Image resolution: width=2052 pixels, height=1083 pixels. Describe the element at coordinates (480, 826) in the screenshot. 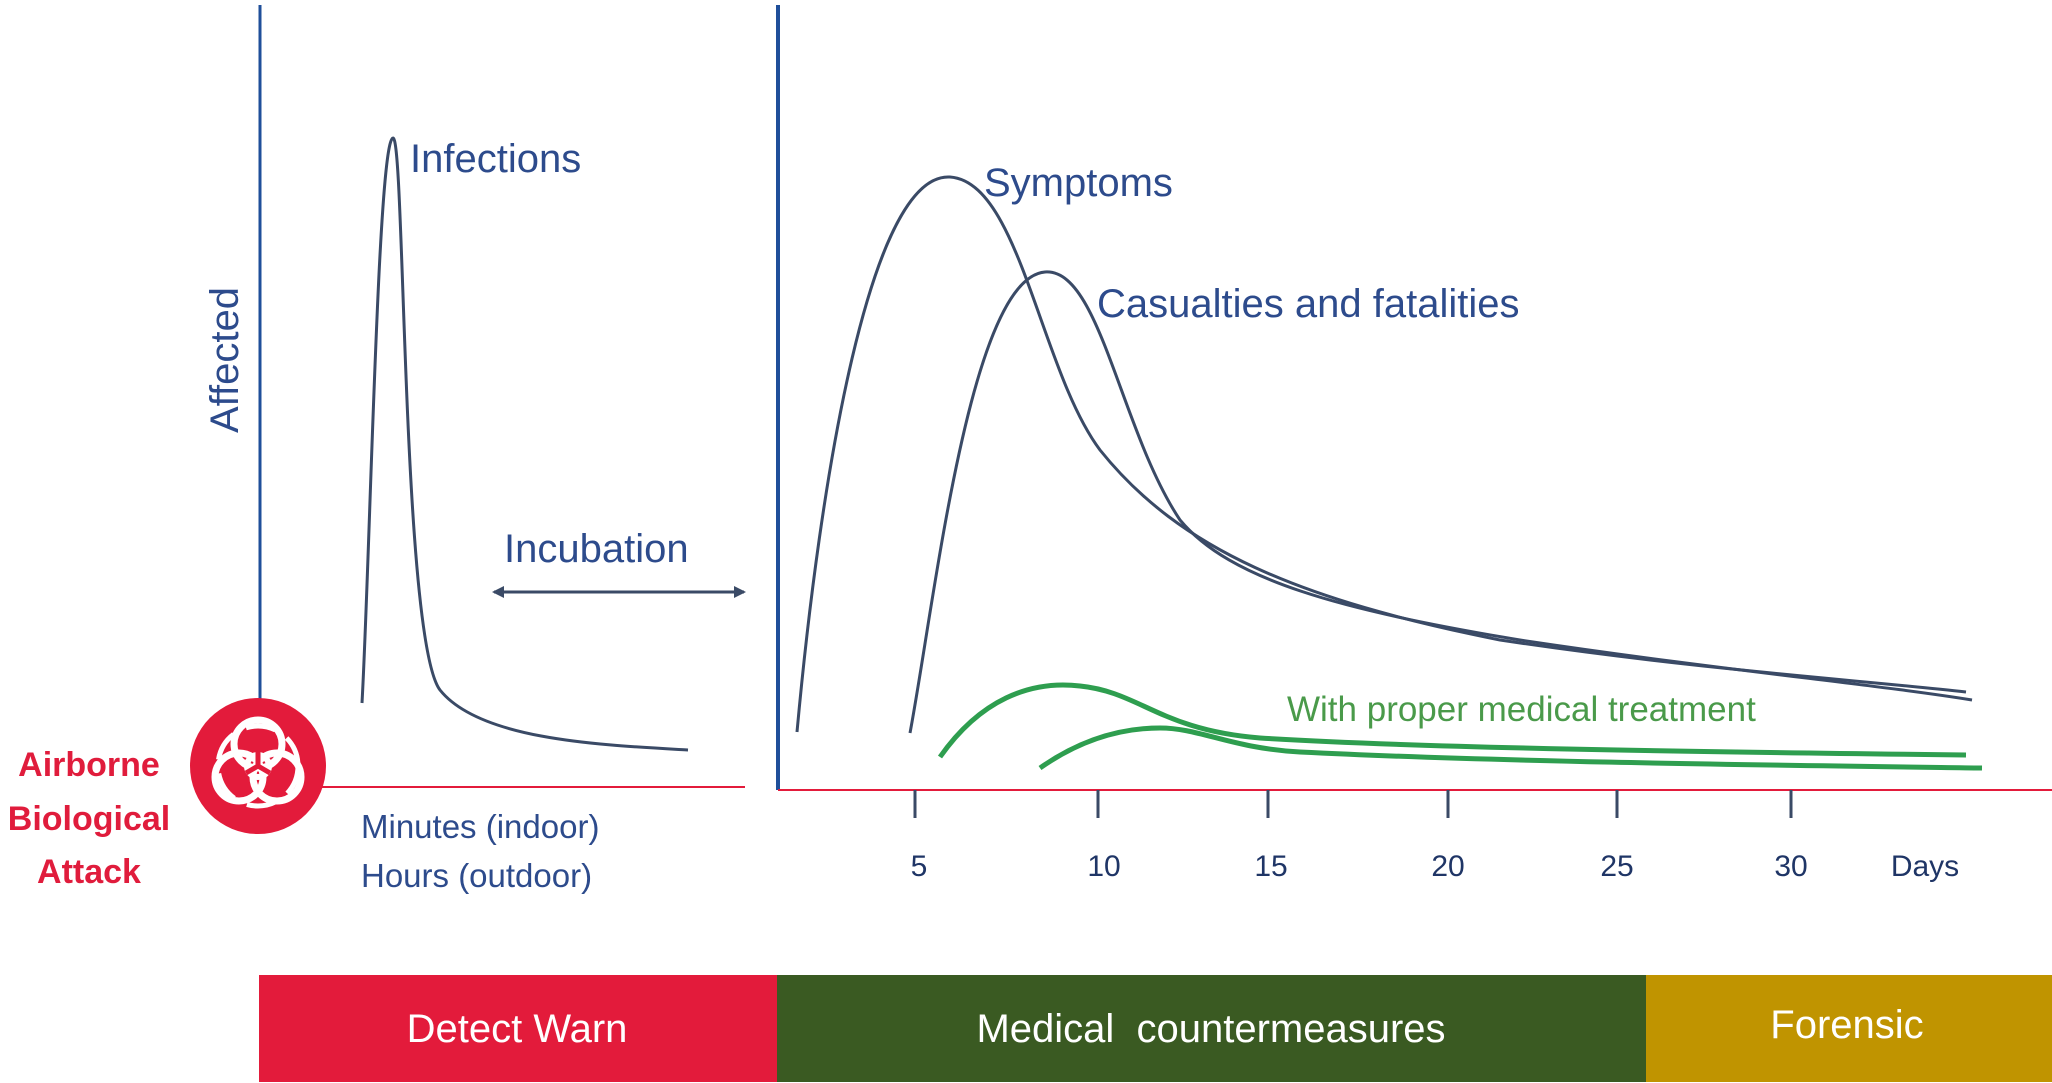

I see `minutes-label: Minutes (indoor)` at that location.